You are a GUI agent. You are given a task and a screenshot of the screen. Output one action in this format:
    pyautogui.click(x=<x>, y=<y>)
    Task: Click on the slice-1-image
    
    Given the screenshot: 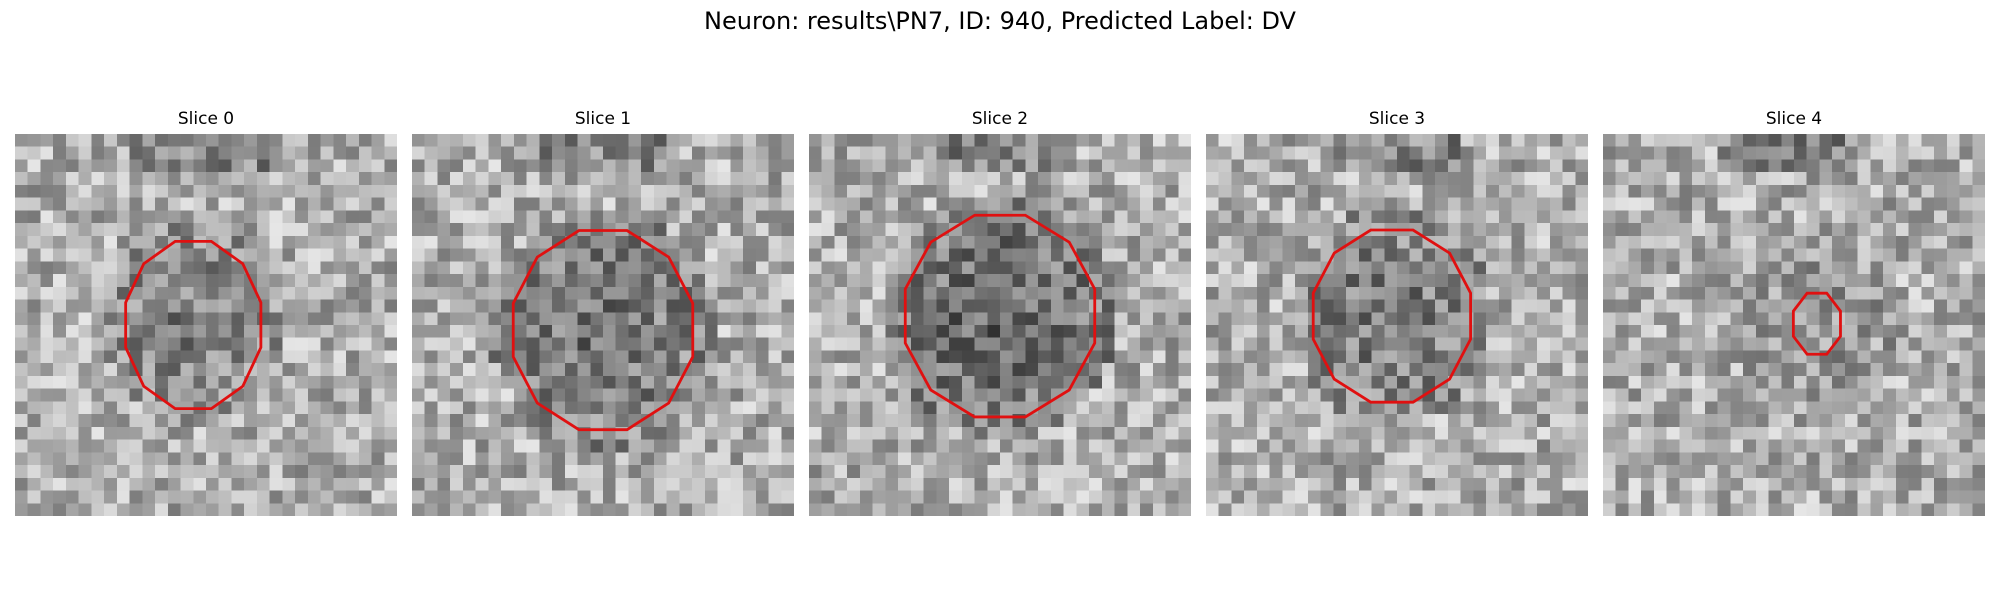 What is the action you would take?
    pyautogui.click(x=603, y=325)
    